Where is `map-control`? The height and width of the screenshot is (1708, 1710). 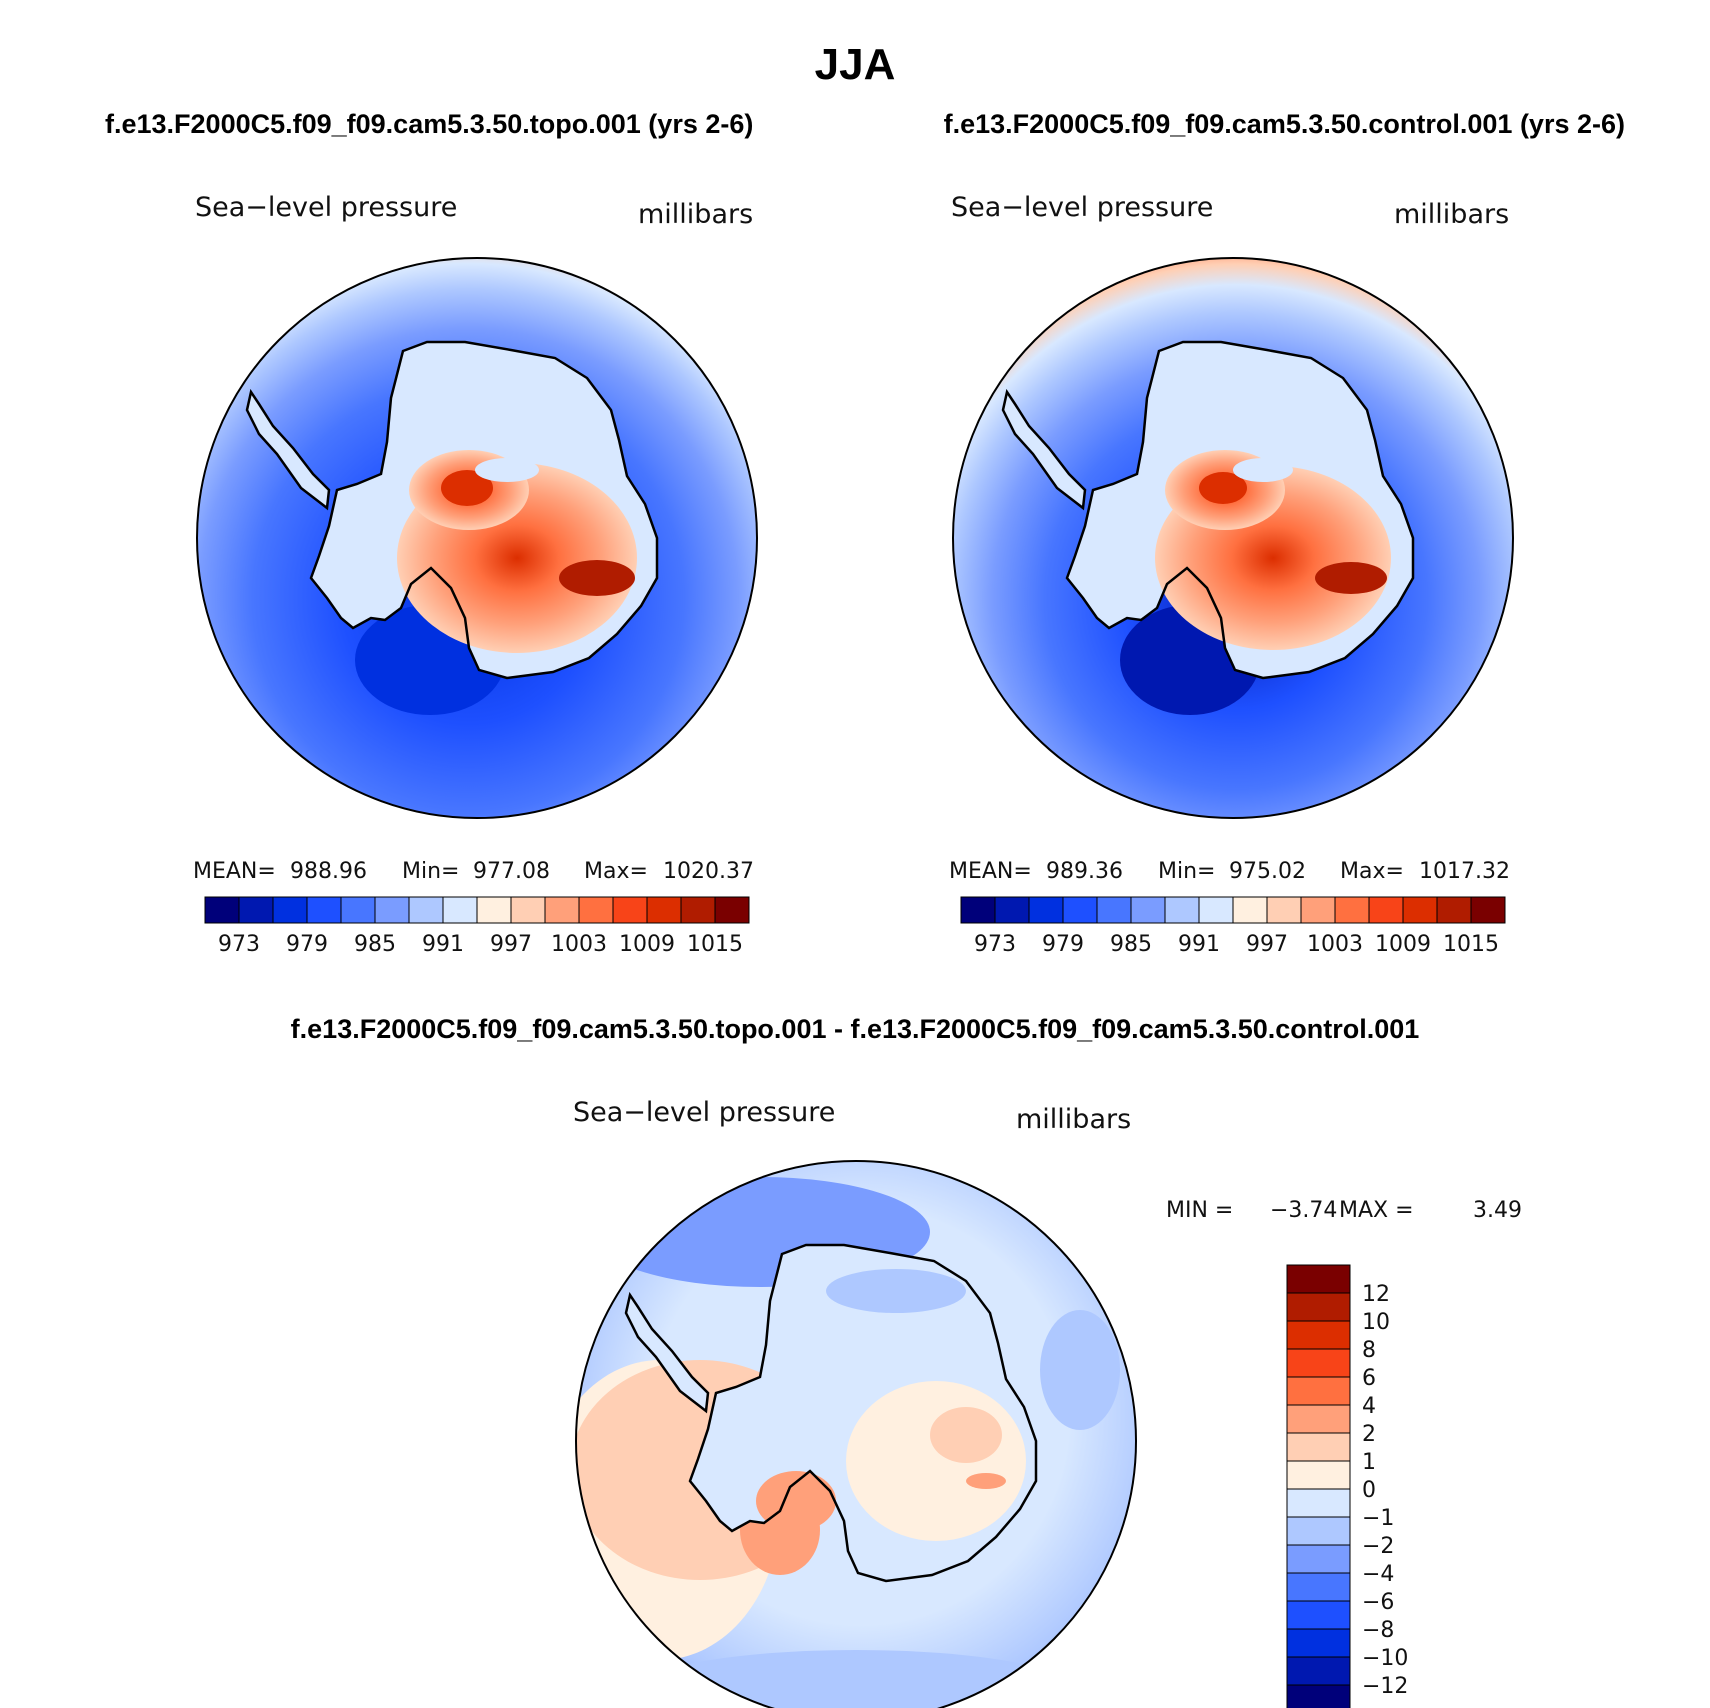
map-control is located at coordinates (1233, 538).